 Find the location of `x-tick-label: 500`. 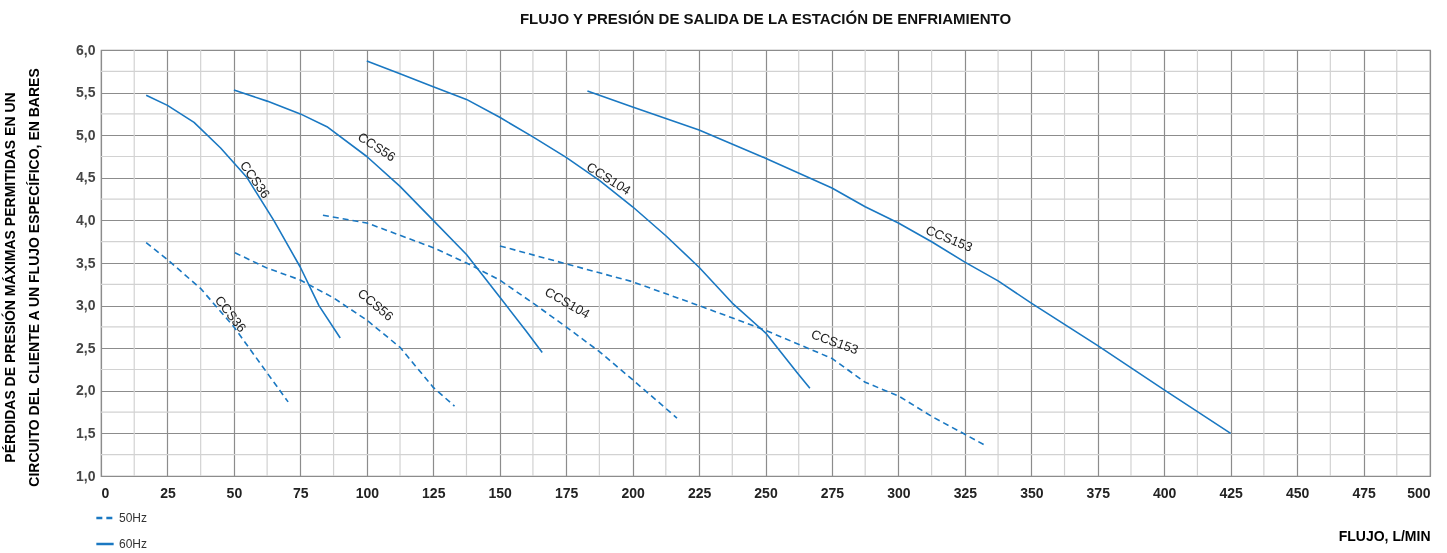

x-tick-label: 500 is located at coordinates (1419, 492).